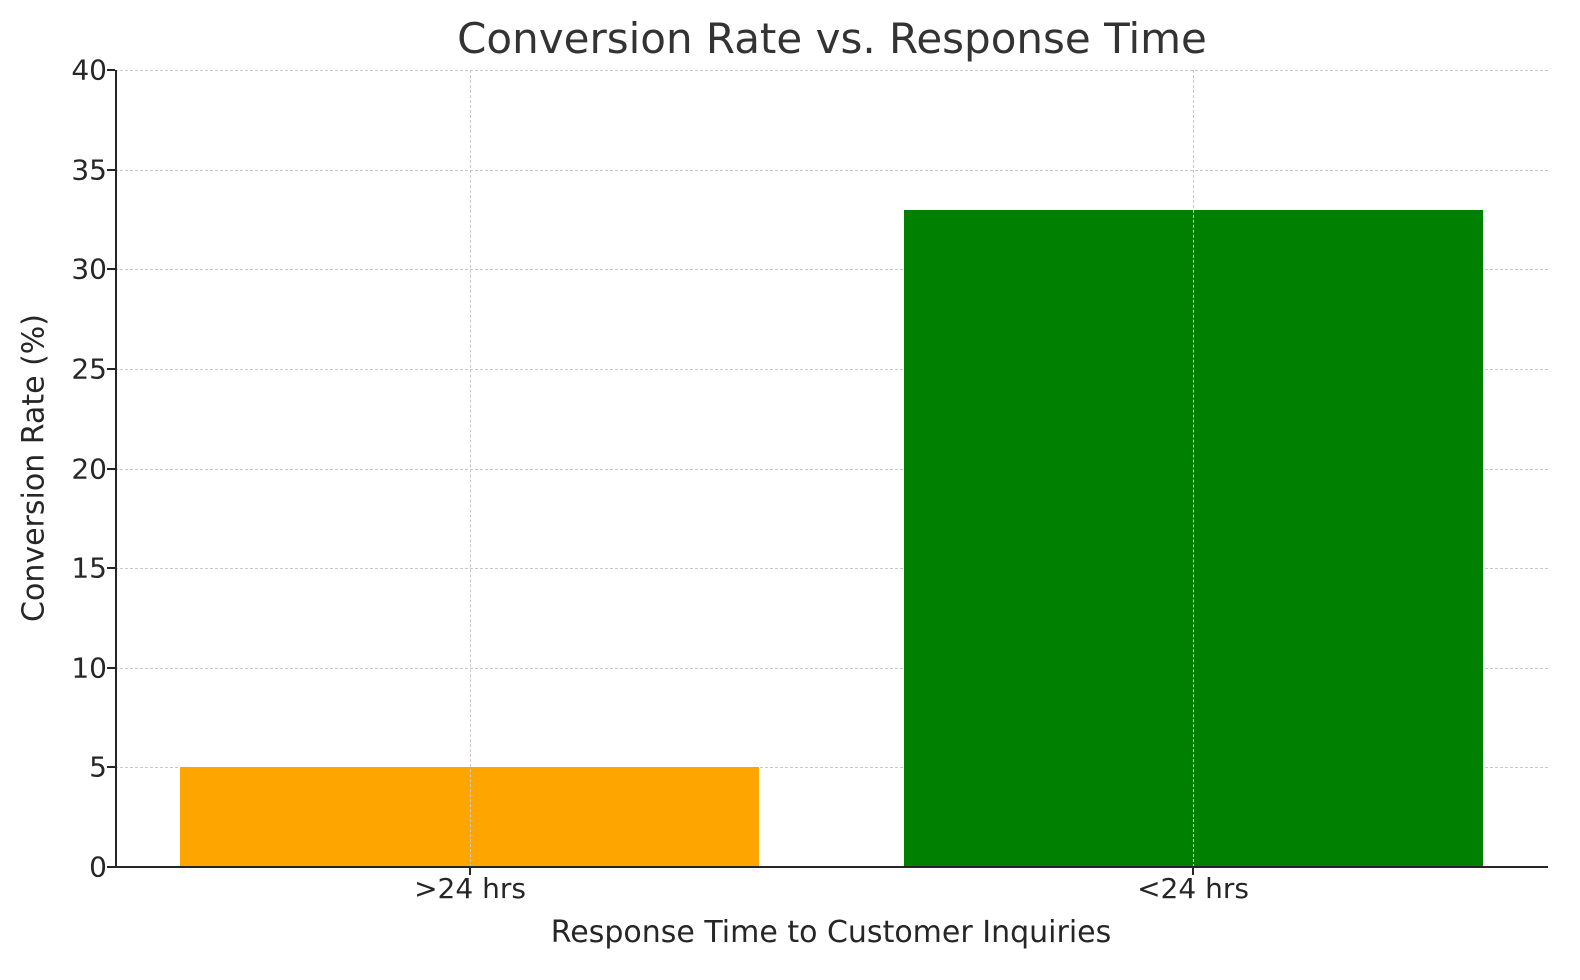 The width and height of the screenshot is (1580, 980). I want to click on x-axis-label: Response Time to Customer Inquiries, so click(831, 932).